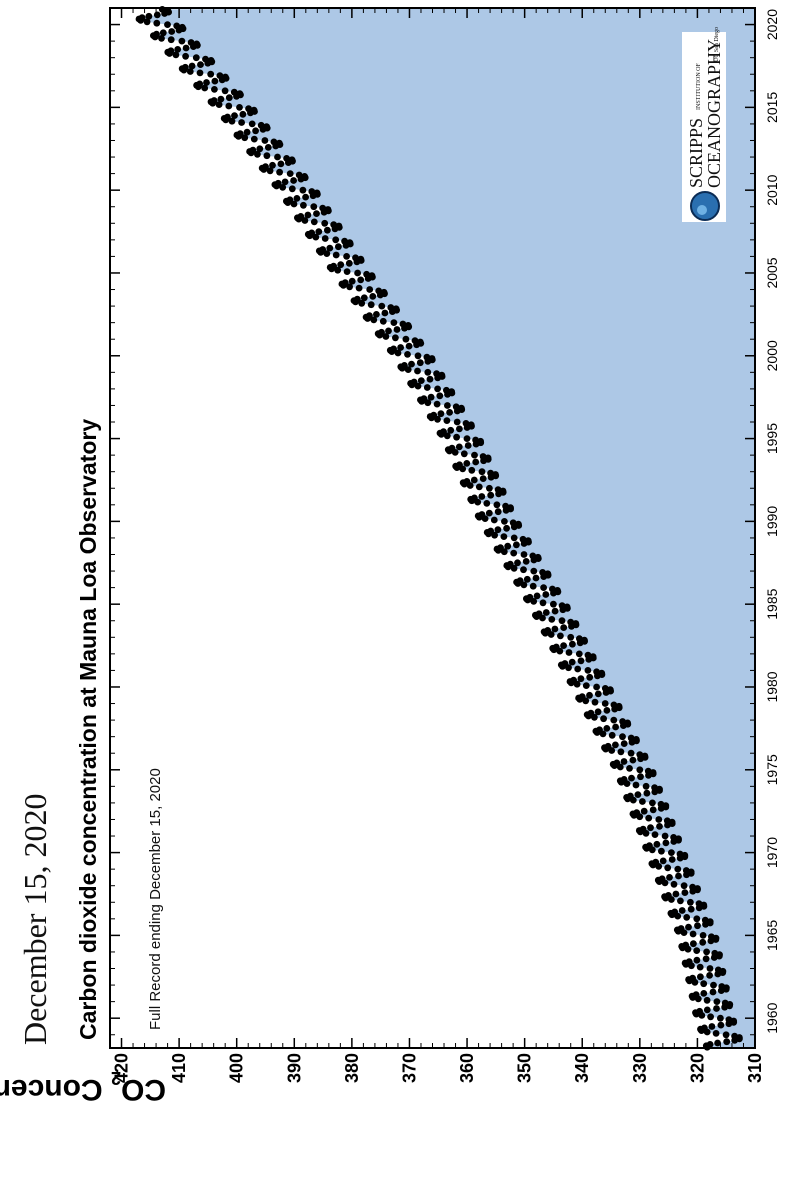  I want to click on x-tick-label: 2015, so click(772, 107).